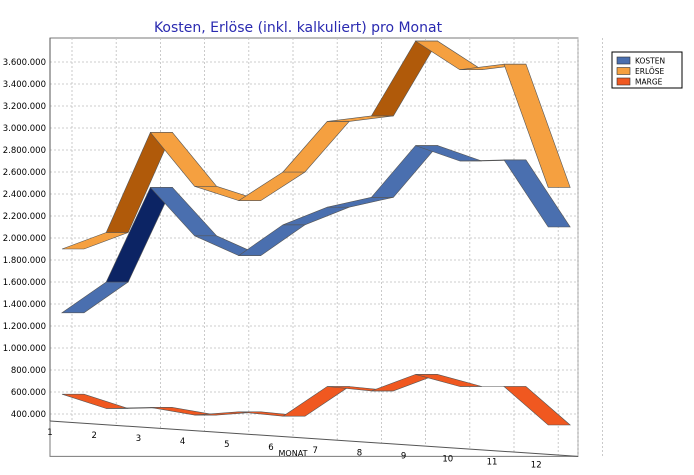 This screenshot has width=694, height=475. I want to click on legend-label: MARGE, so click(649, 82).